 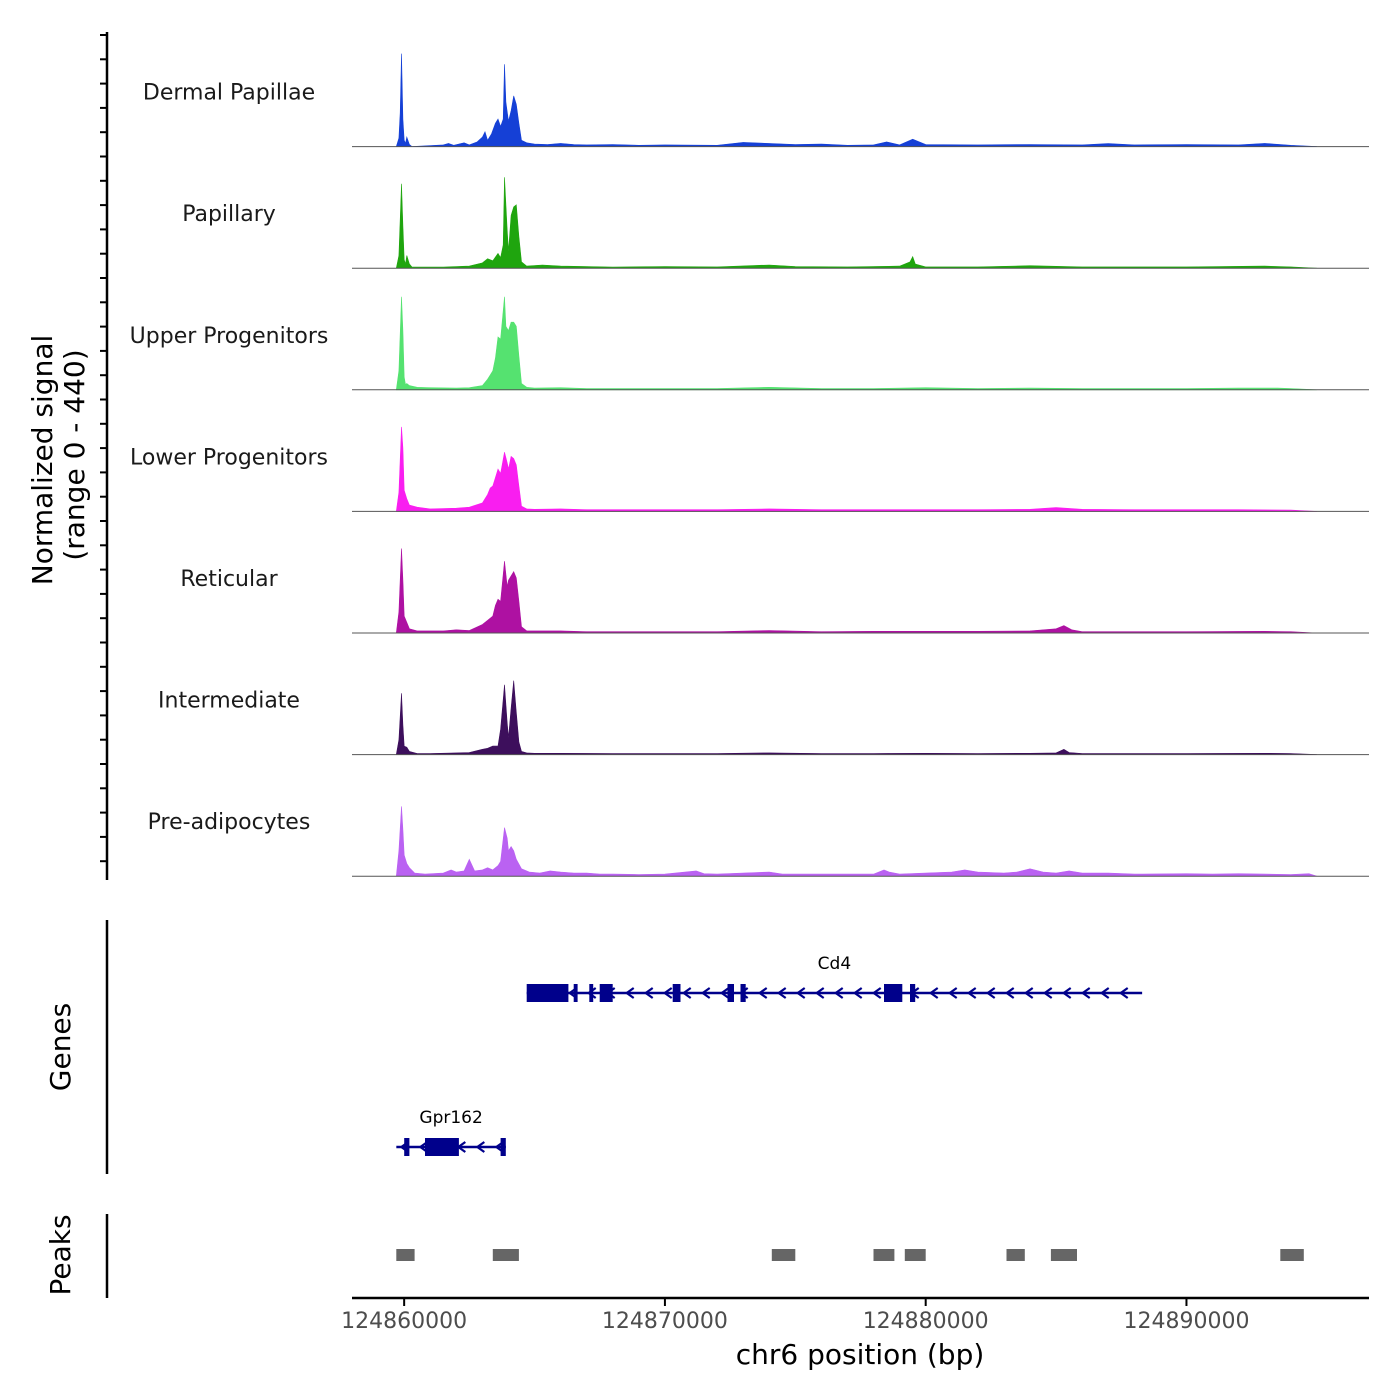 What do you see at coordinates (665, 1321) in the screenshot?
I see `x-tick-label: 124870000` at bounding box center [665, 1321].